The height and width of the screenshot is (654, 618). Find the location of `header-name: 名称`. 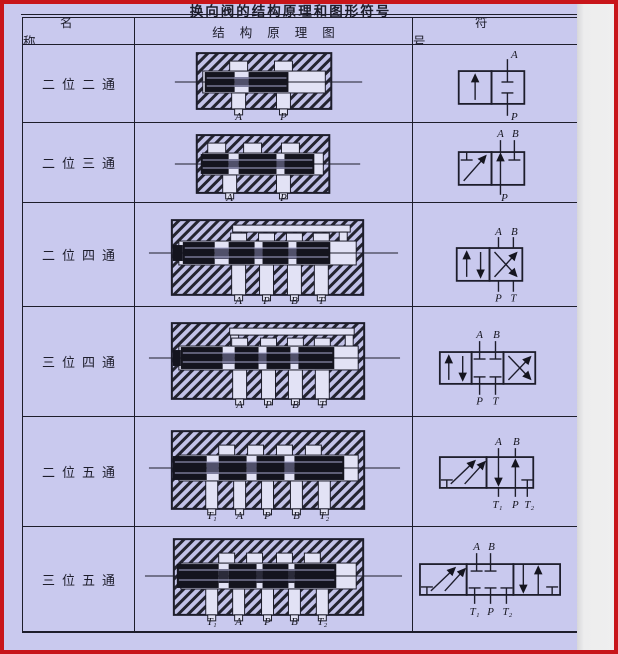

header-name: 名称 is located at coordinates (66, 31).